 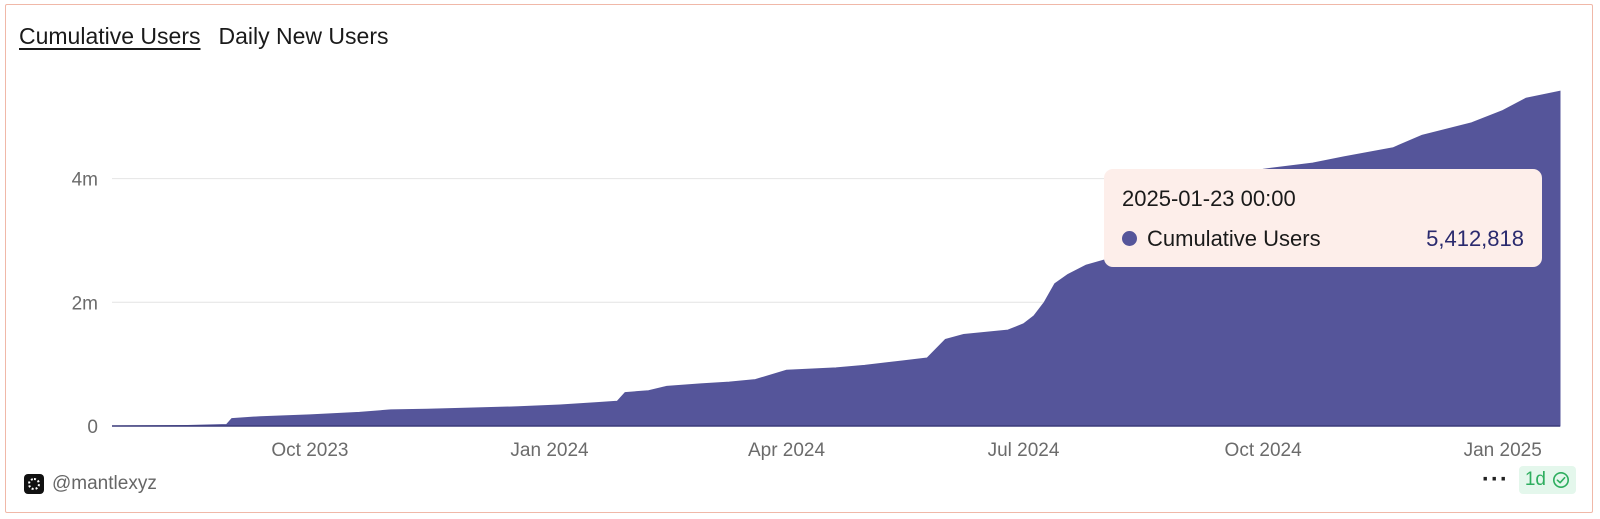 I want to click on footer-author: @mantlexyz, so click(x=90, y=484).